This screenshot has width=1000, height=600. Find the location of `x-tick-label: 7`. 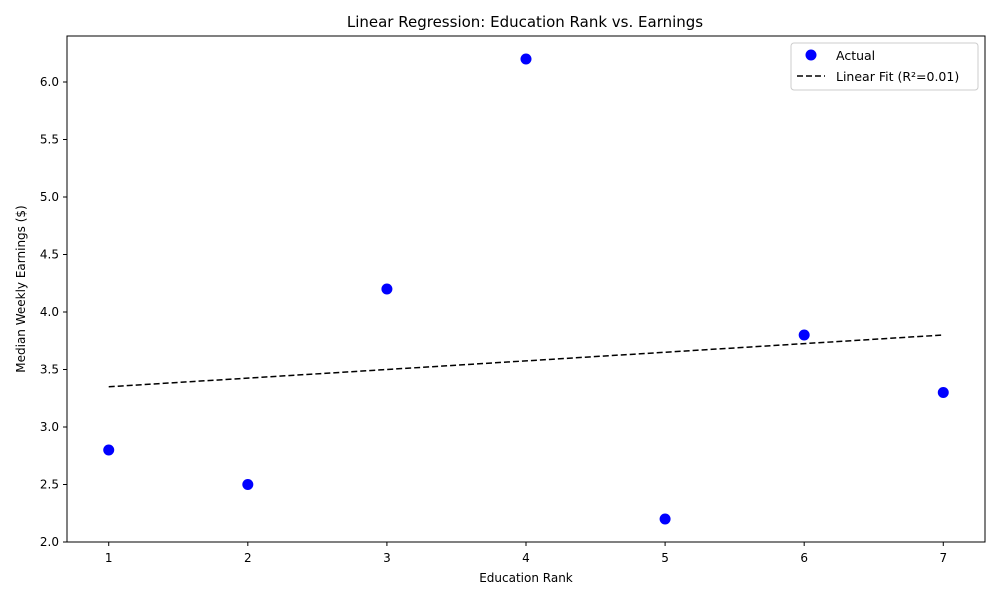

x-tick-label: 7 is located at coordinates (943, 558).